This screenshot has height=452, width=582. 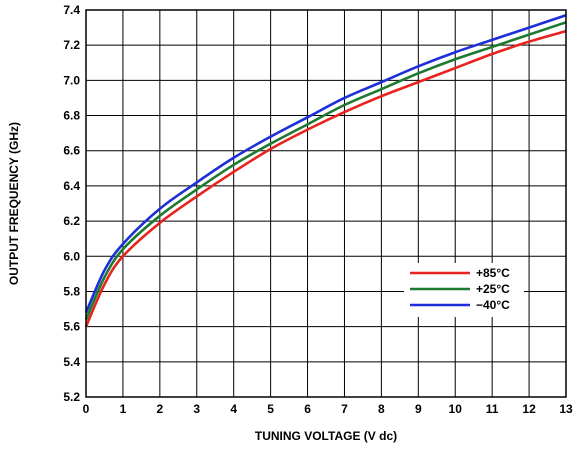 What do you see at coordinates (71, 151) in the screenshot?
I see `y-tick-label-7: 6.6` at bounding box center [71, 151].